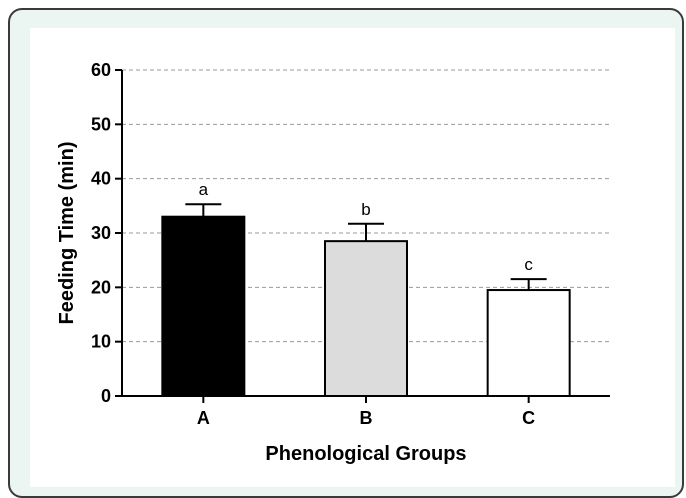 The width and height of the screenshot is (686, 498). I want to click on y-axis-title: Feeding Time (min), so click(67, 233).